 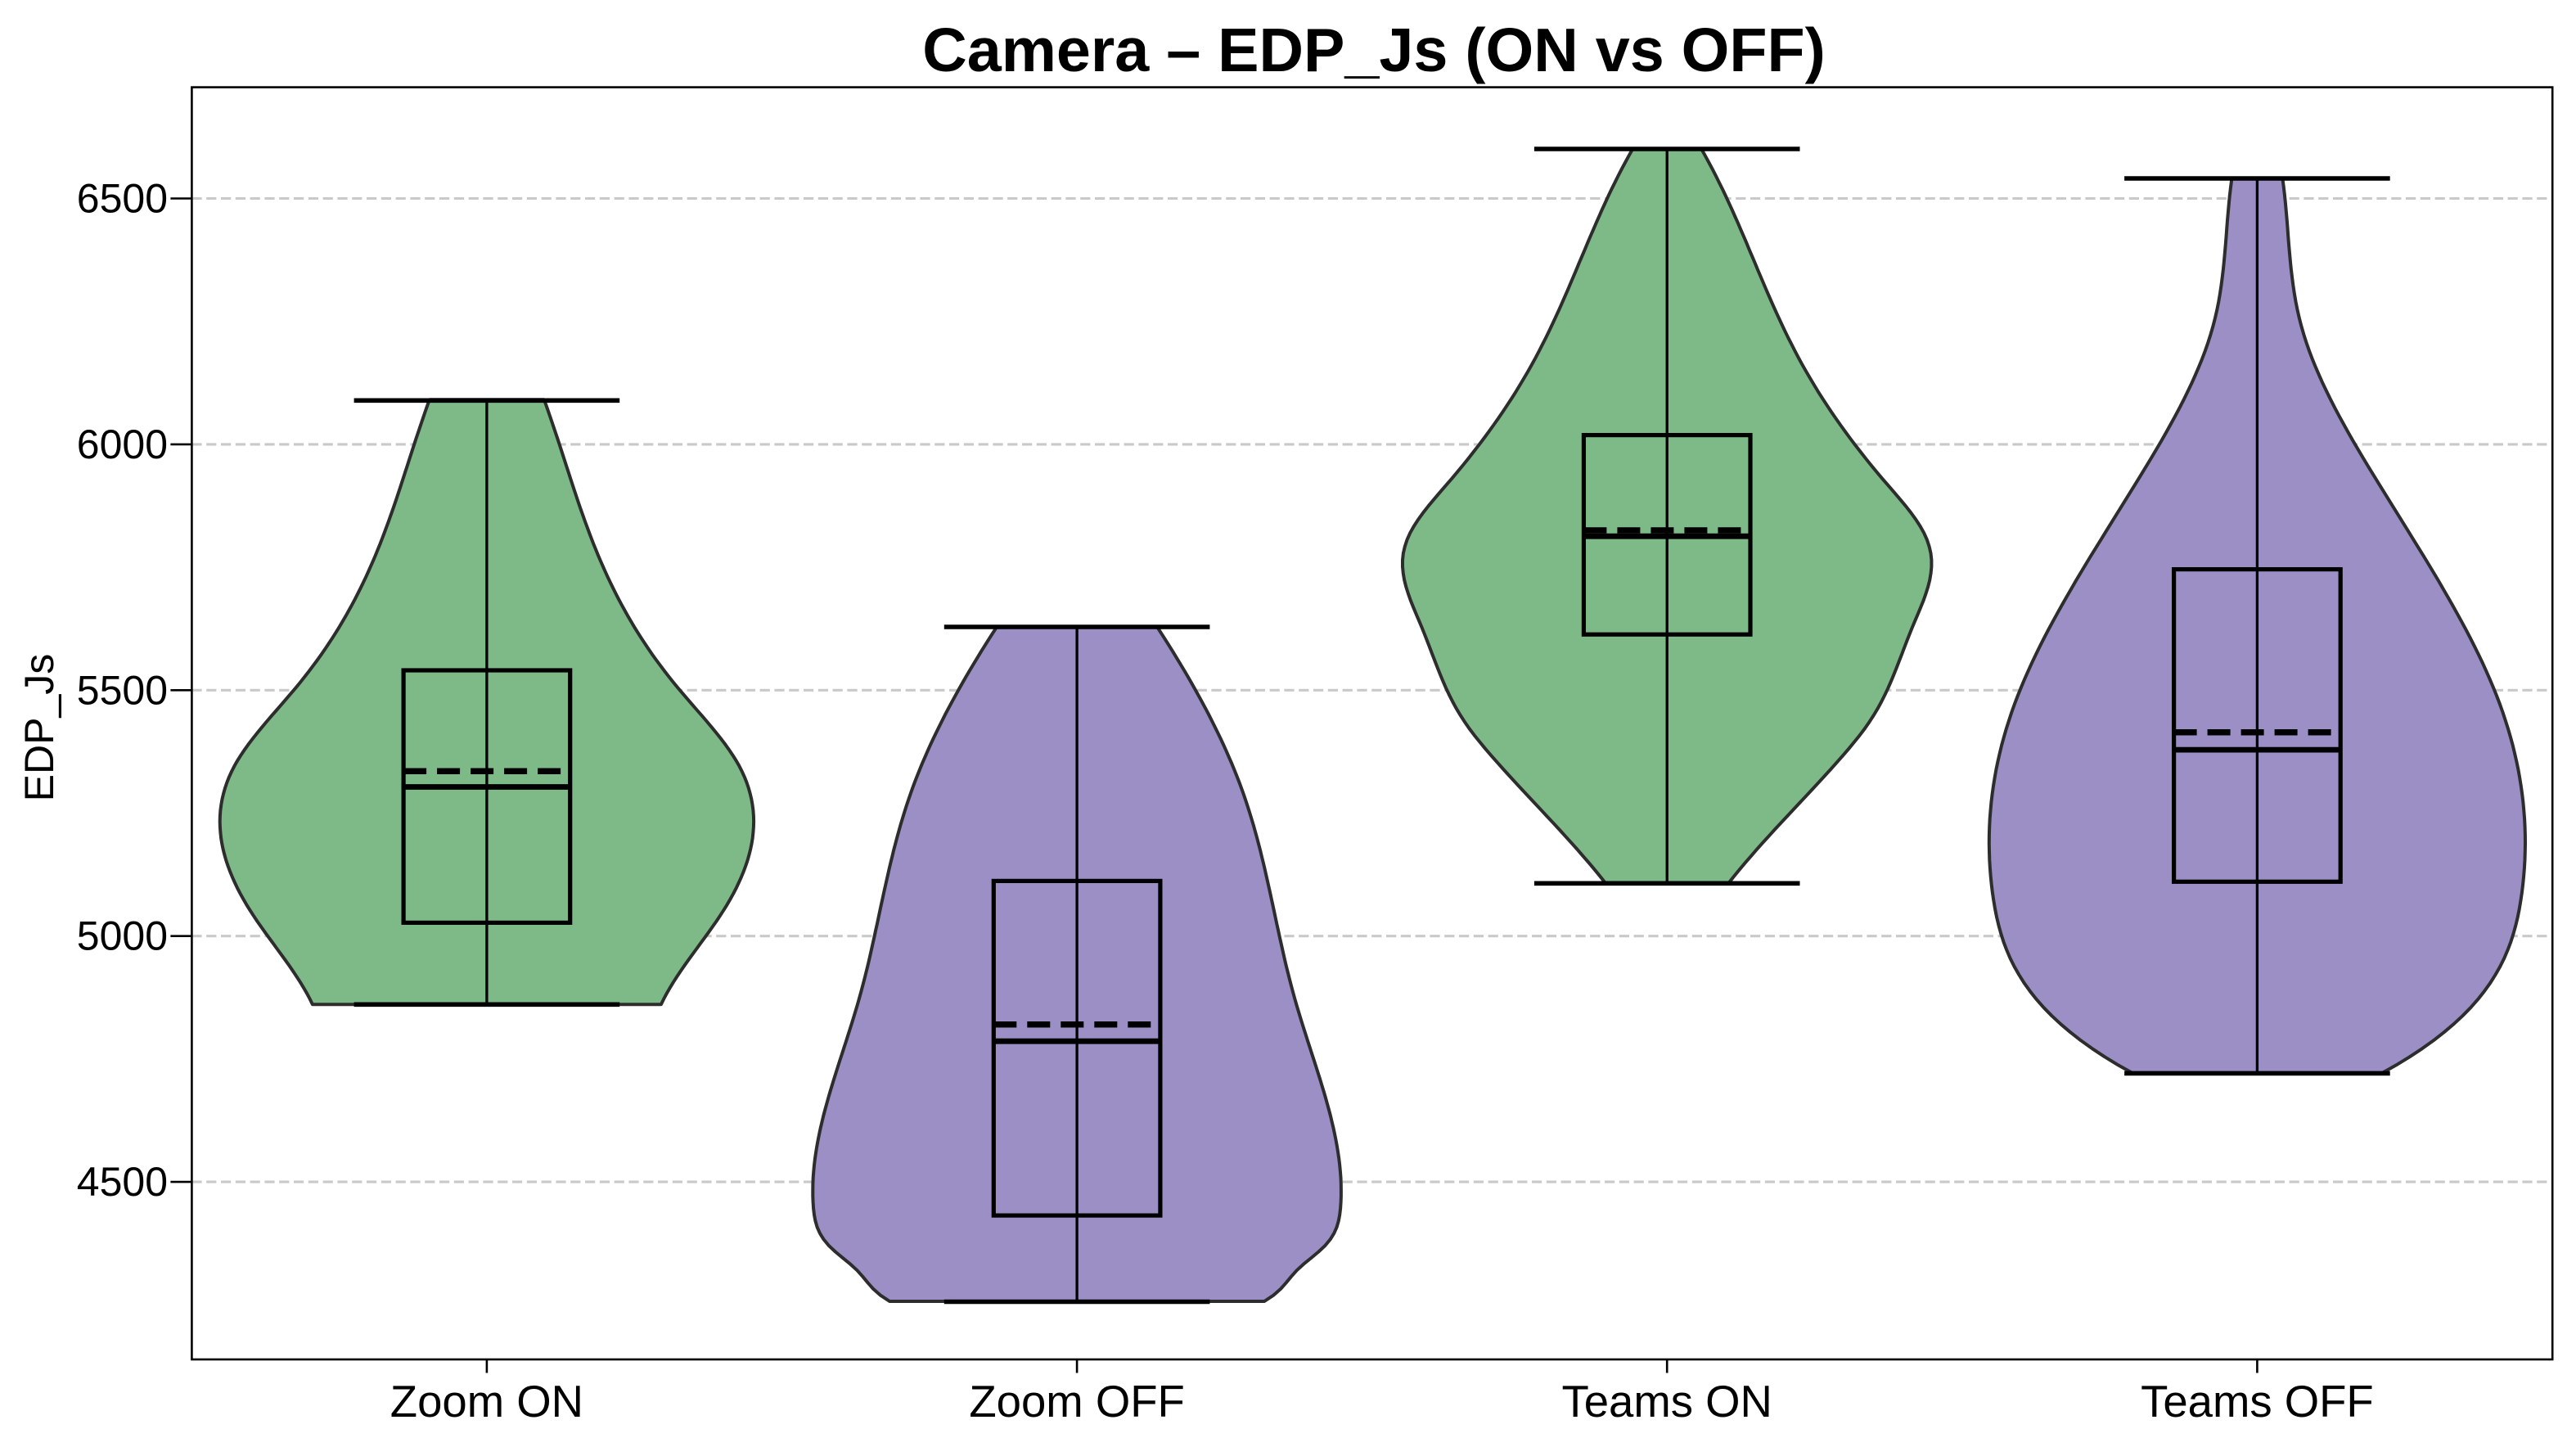 What do you see at coordinates (123, 444) in the screenshot?
I see `svg-text: 6000` at bounding box center [123, 444].